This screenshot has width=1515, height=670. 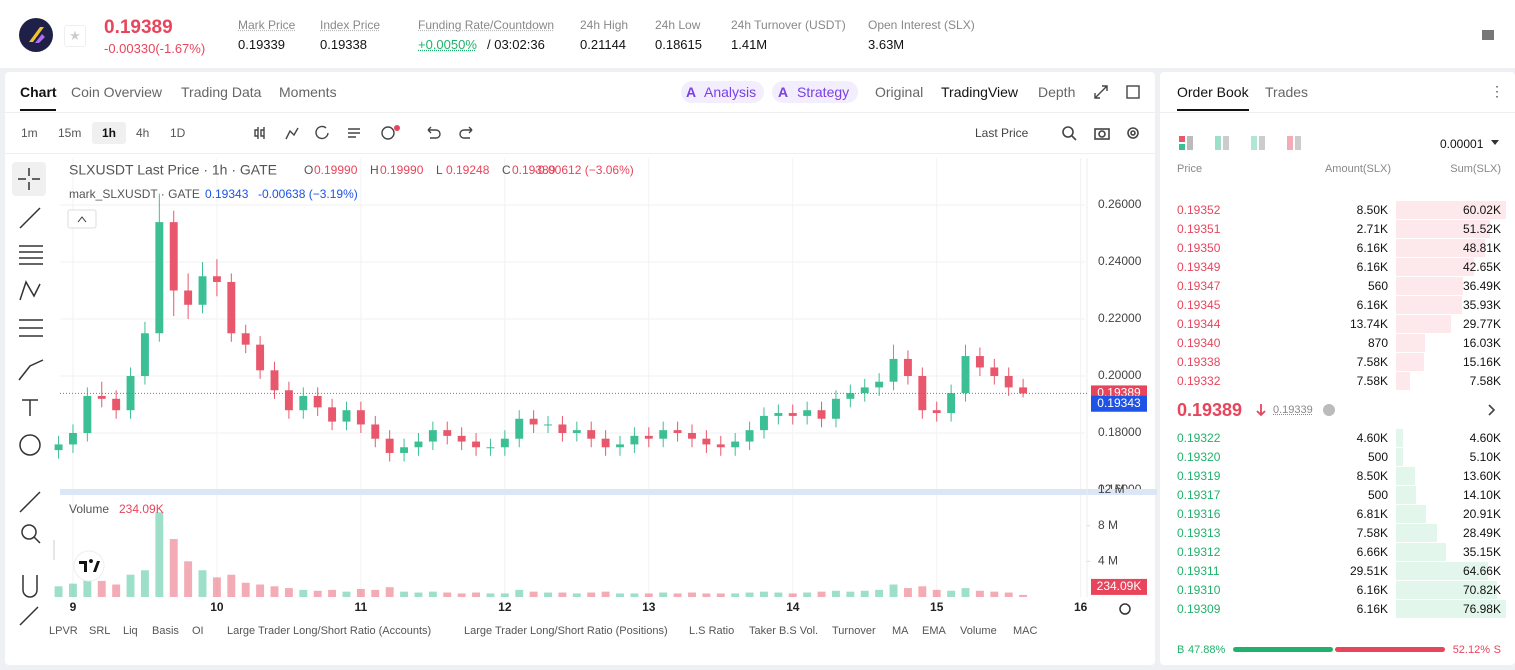 I want to click on view-strategy: Strategy, so click(x=823, y=92).